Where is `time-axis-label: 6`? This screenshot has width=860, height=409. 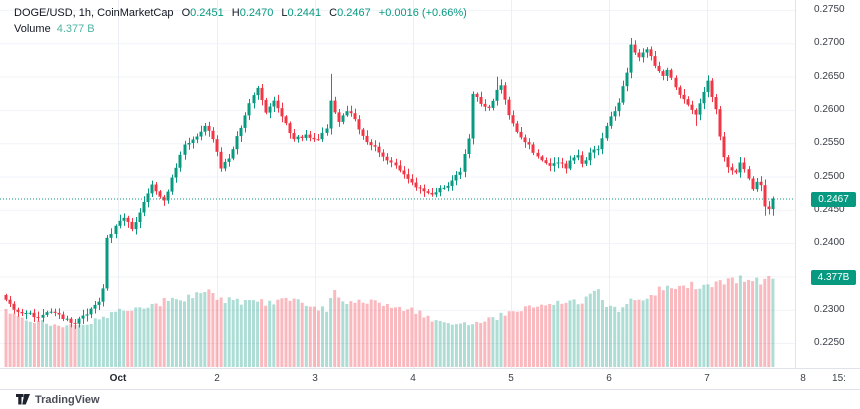 time-axis-label: 6 is located at coordinates (609, 378).